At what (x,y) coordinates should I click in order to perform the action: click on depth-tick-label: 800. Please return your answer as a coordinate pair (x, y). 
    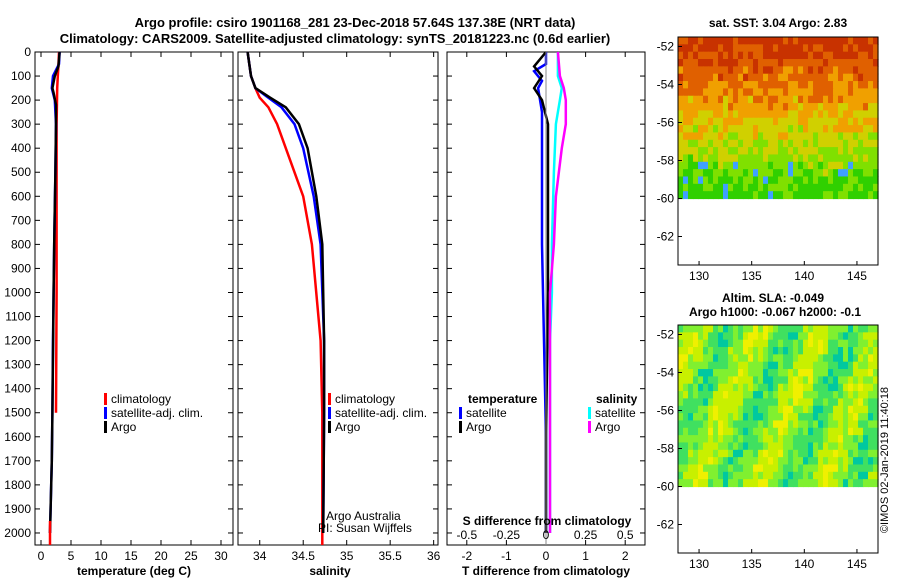
    Looking at the image, I should click on (21, 244).